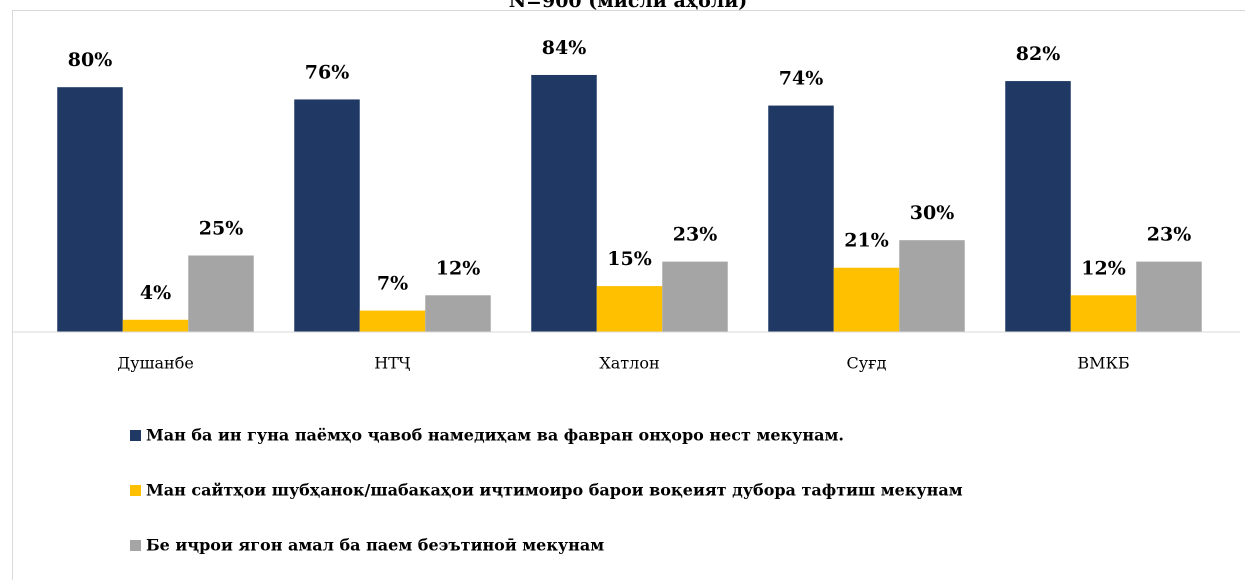 This screenshot has height=580, width=1245. Describe the element at coordinates (629, 259) in the screenshot. I see `value-label: 15%` at that location.